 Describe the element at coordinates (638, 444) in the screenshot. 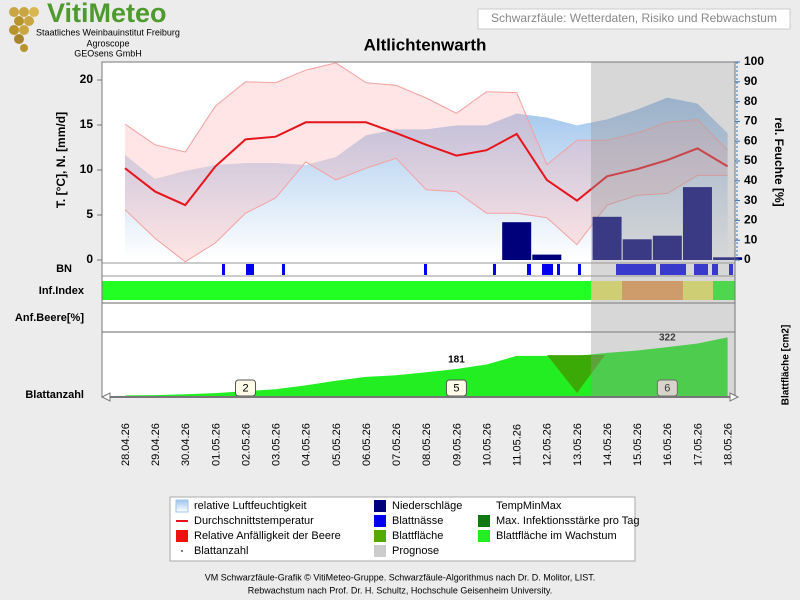

I see `x-tick-label: 15.05.26` at that location.